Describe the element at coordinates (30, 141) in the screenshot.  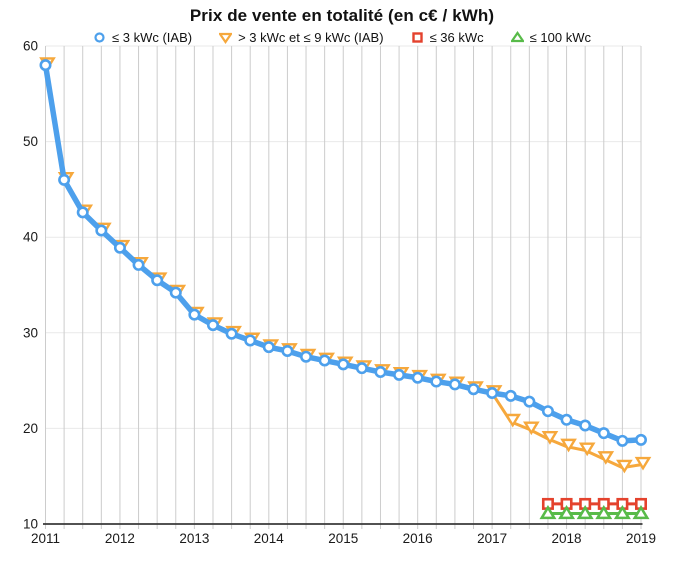
I see `y-tick-label: 50` at that location.